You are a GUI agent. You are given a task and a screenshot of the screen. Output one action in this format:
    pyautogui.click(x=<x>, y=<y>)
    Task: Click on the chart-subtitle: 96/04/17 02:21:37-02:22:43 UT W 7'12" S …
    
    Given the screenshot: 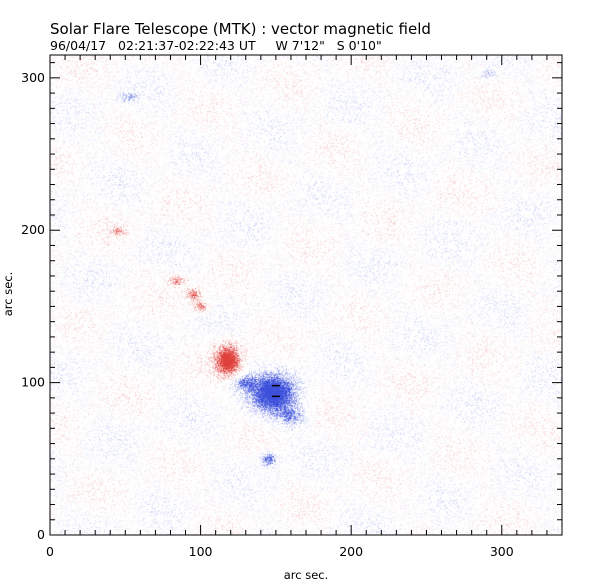 What is the action you would take?
    pyautogui.click(x=216, y=45)
    